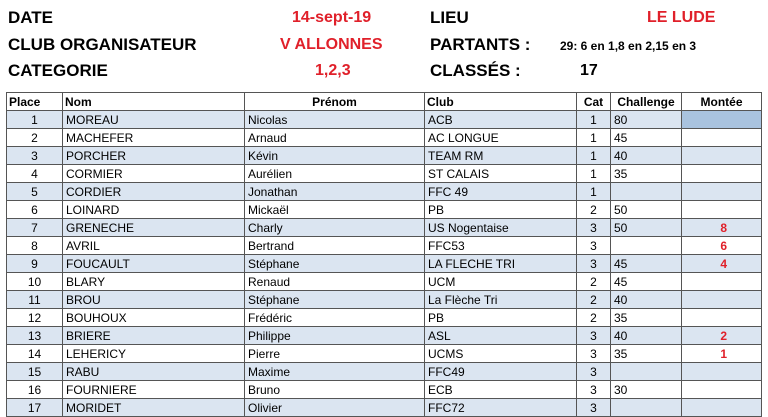  Describe the element at coordinates (34, 335) in the screenshot. I see `cell-place: 13` at that location.